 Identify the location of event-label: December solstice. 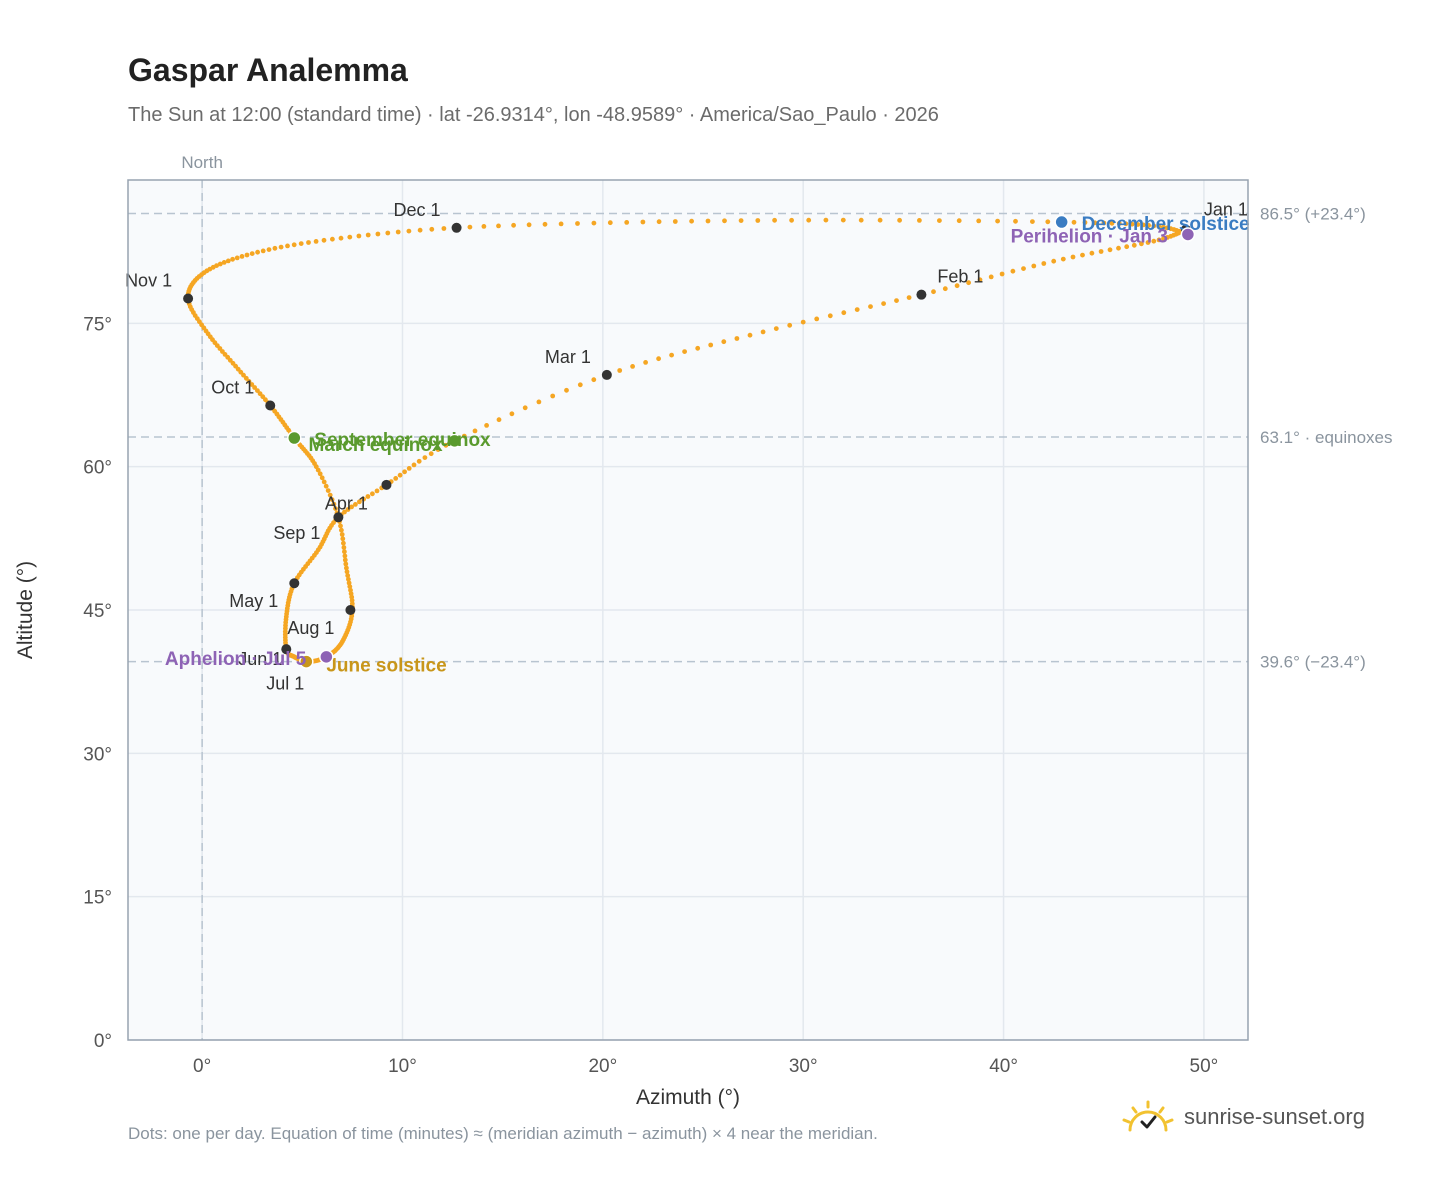
(1166, 224).